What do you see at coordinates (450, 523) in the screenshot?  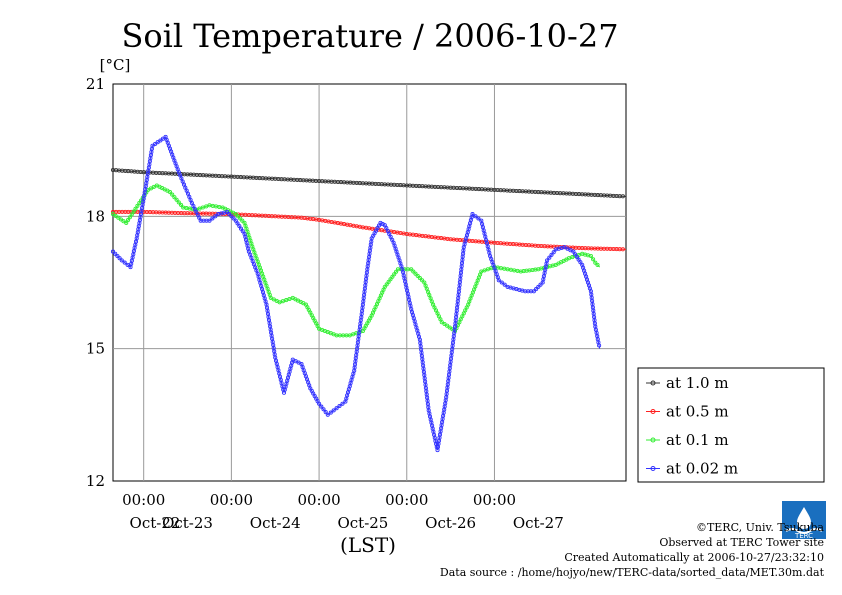 I see `x-date-label: Oct-26` at bounding box center [450, 523].